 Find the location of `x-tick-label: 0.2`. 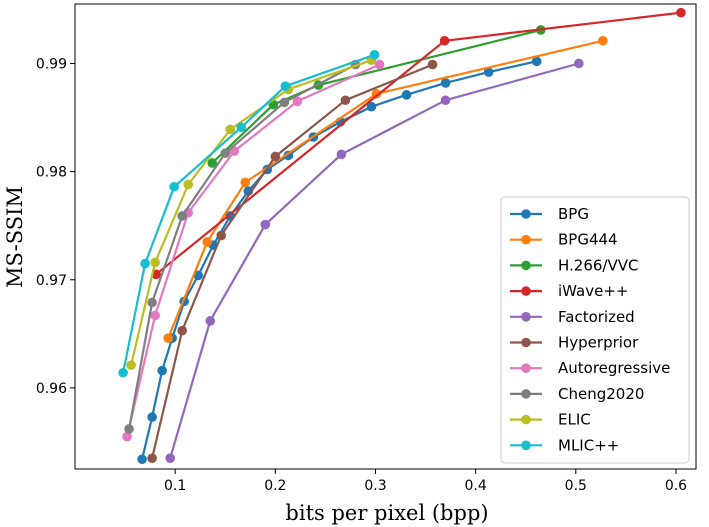

x-tick-label: 0.2 is located at coordinates (275, 486).